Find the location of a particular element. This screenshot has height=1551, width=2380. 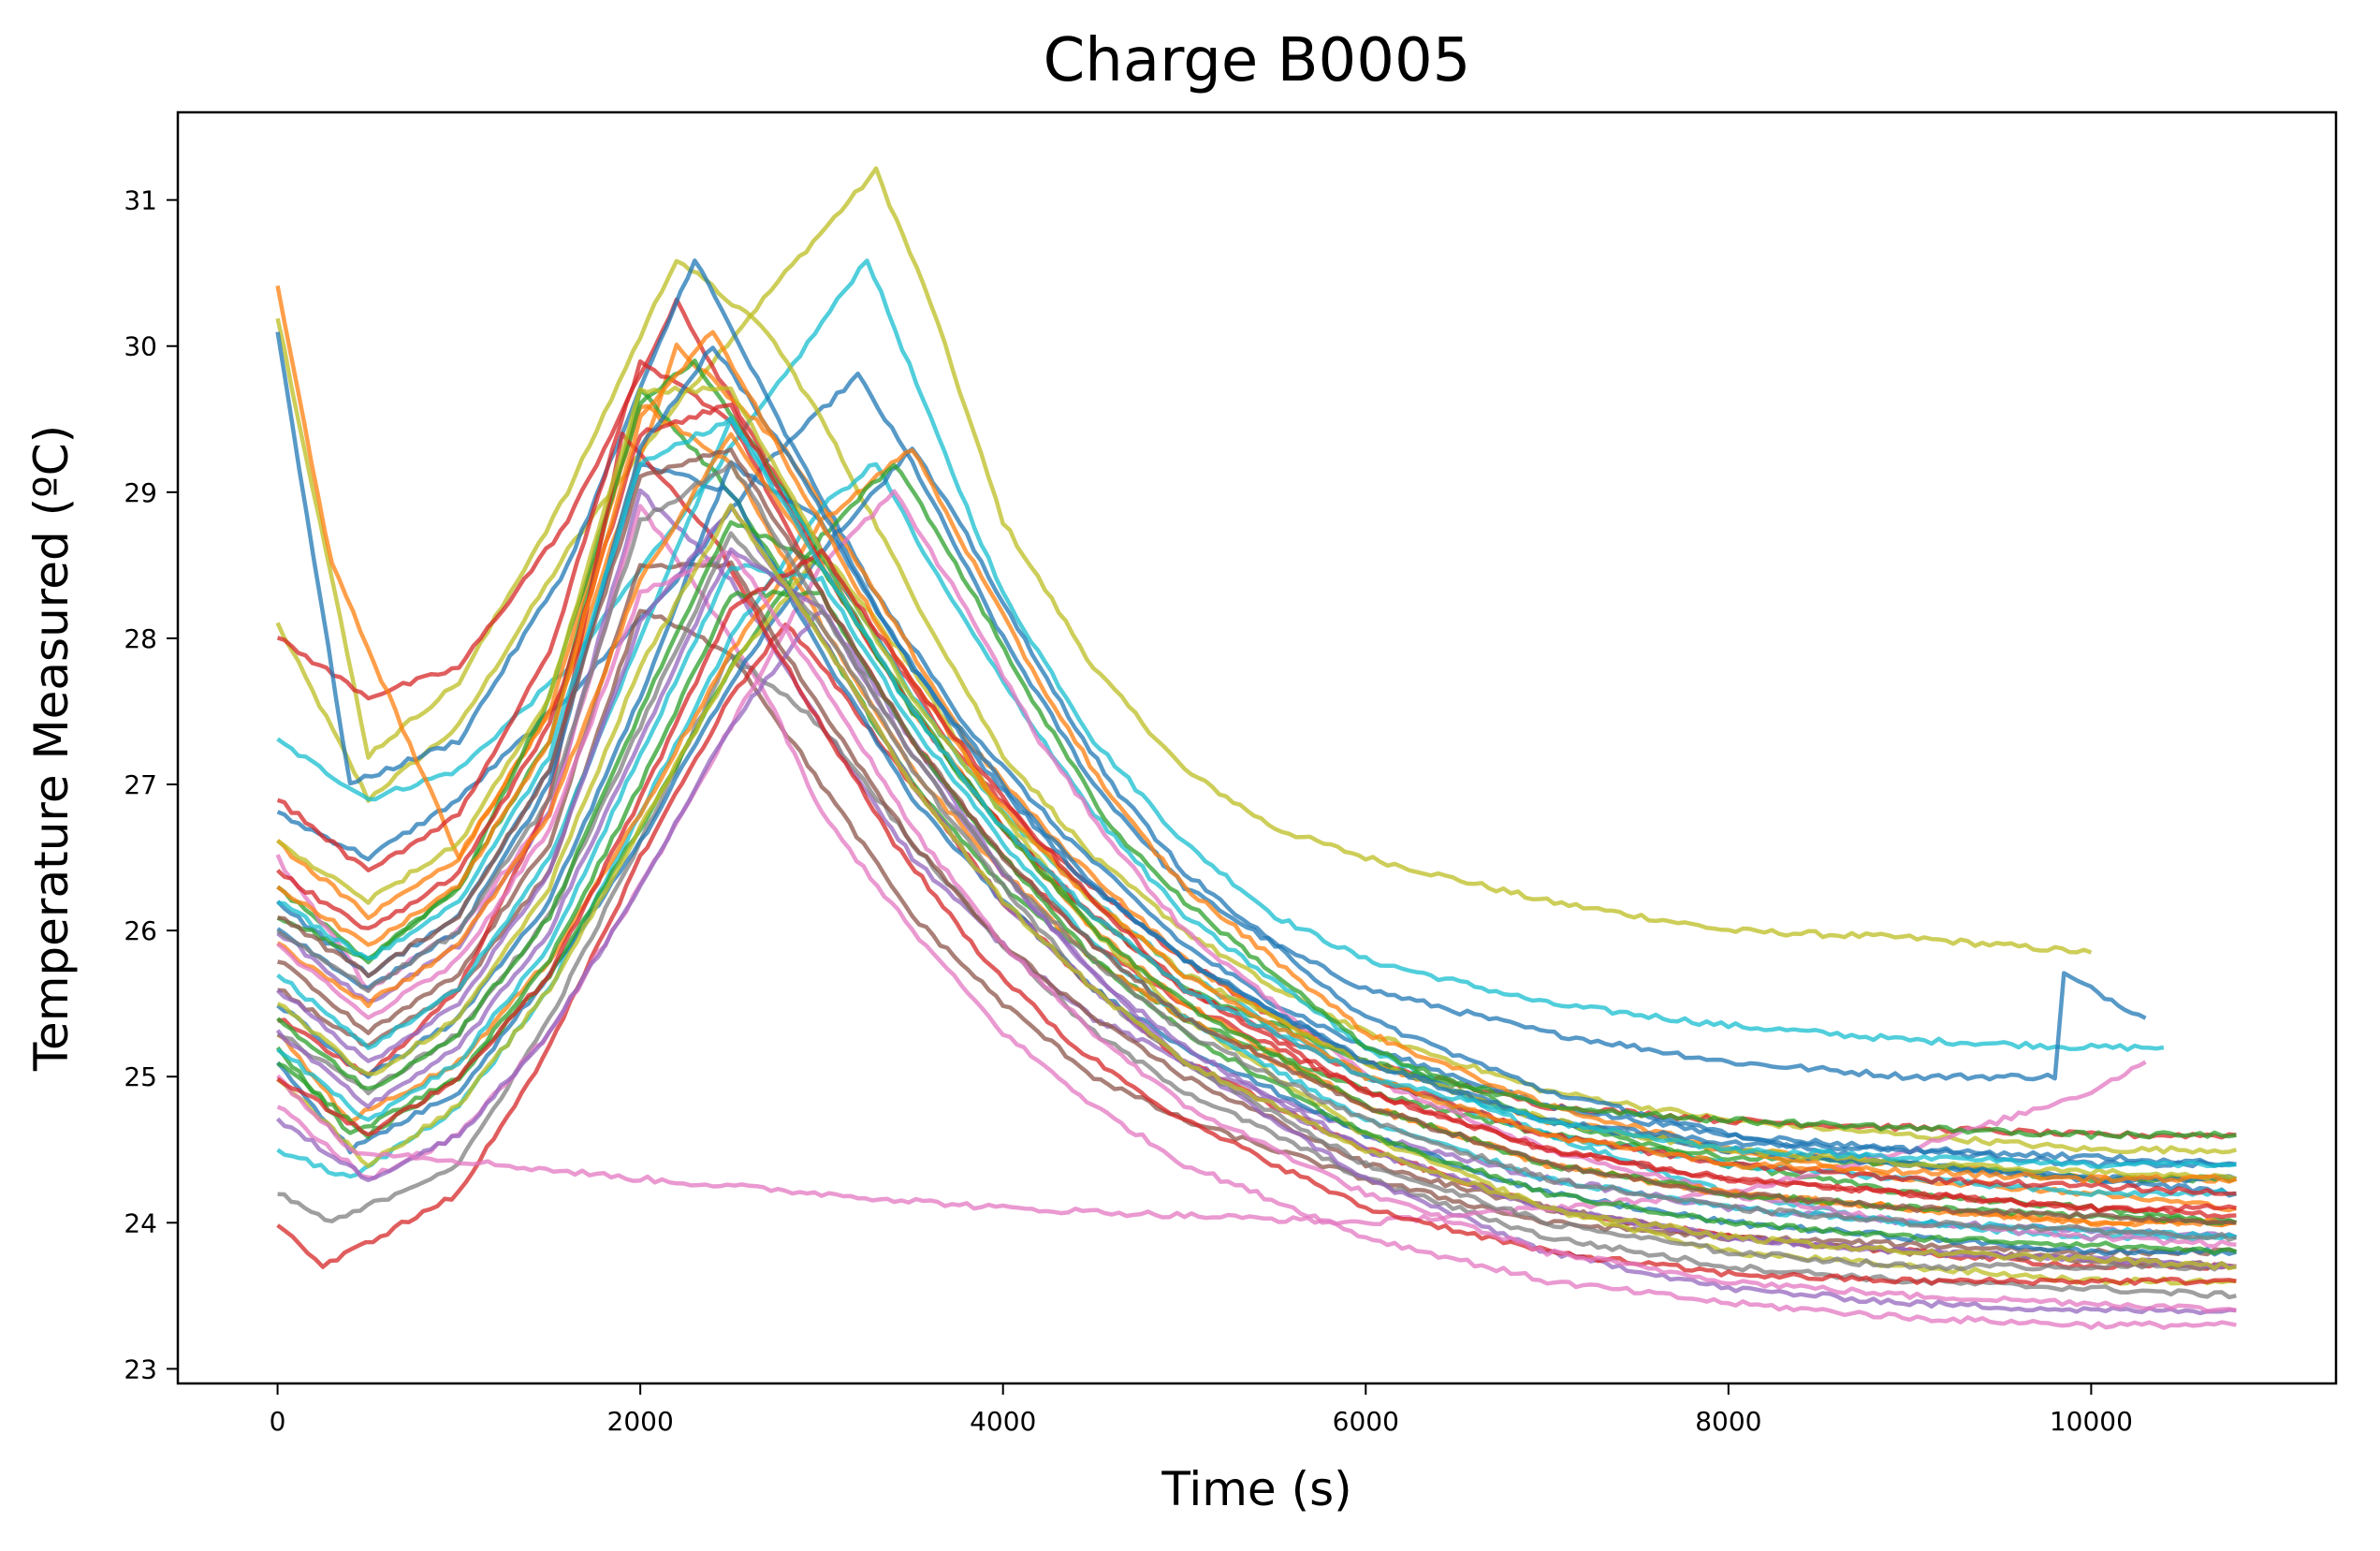

x-axis-label: Time (s) is located at coordinates (1256, 1489).